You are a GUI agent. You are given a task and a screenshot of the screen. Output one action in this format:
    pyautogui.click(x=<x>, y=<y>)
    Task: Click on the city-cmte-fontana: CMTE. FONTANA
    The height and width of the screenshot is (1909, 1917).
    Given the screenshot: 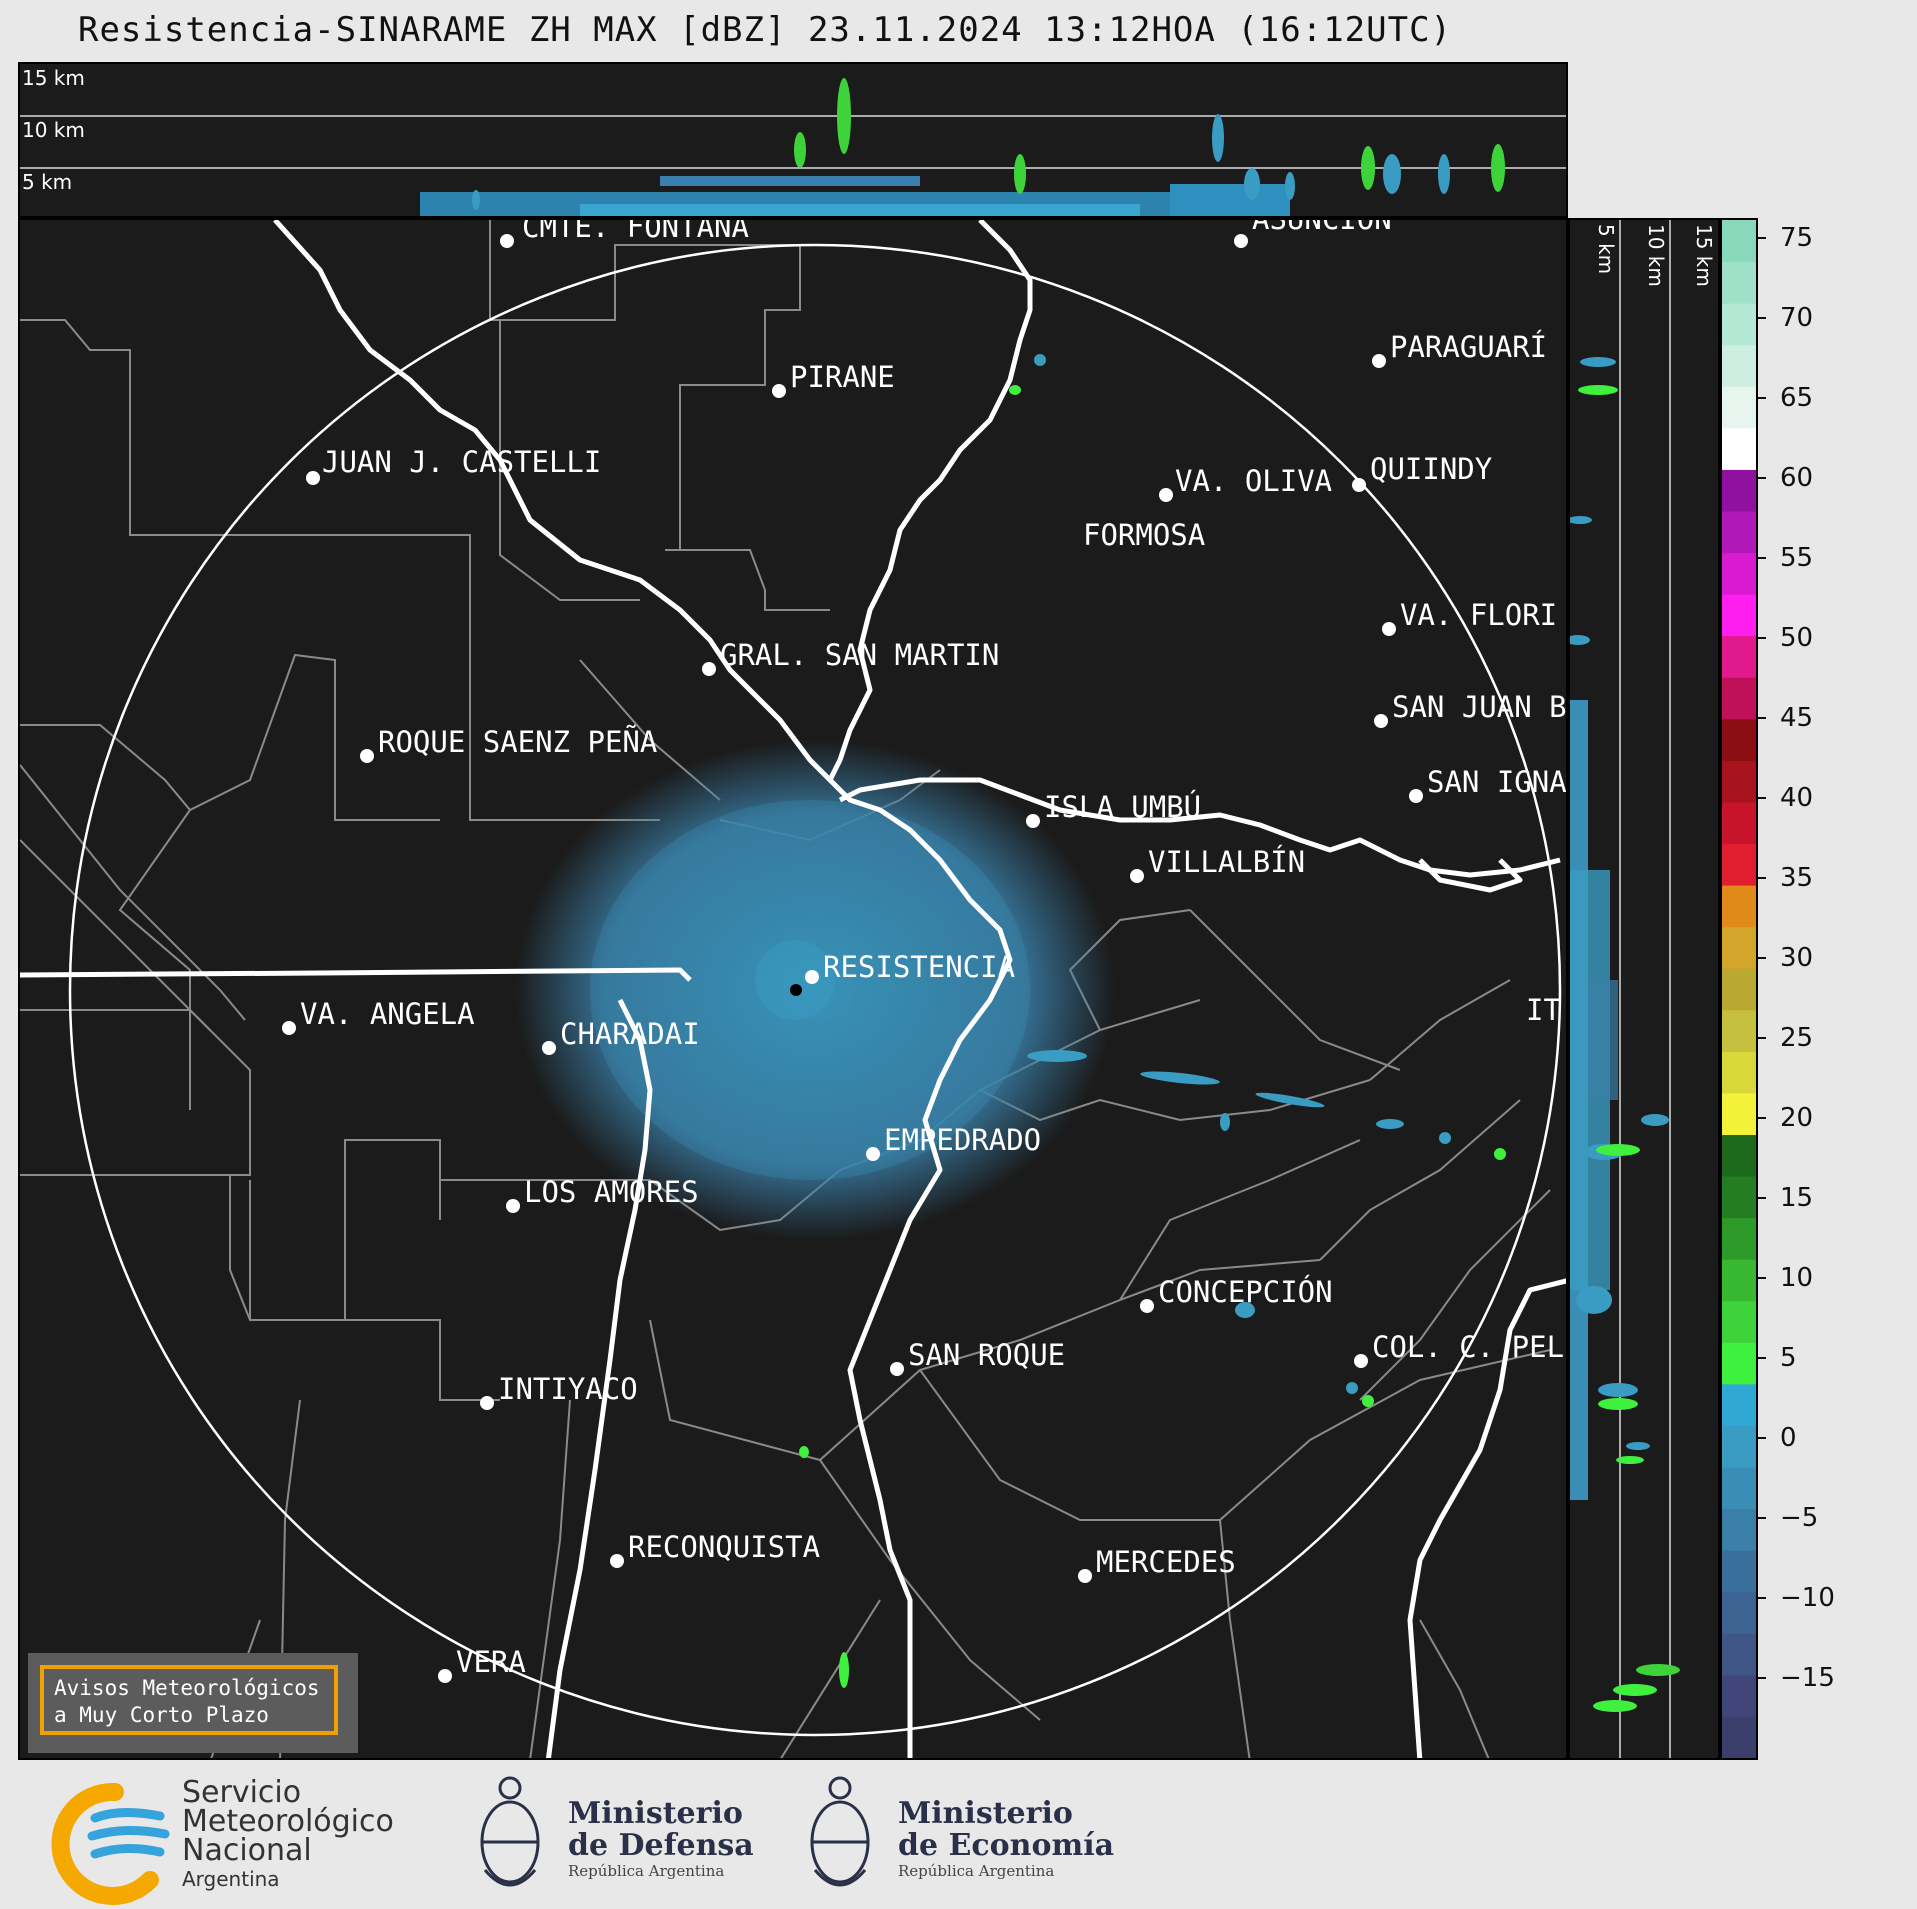 What is the action you would take?
    pyautogui.click(x=624, y=233)
    